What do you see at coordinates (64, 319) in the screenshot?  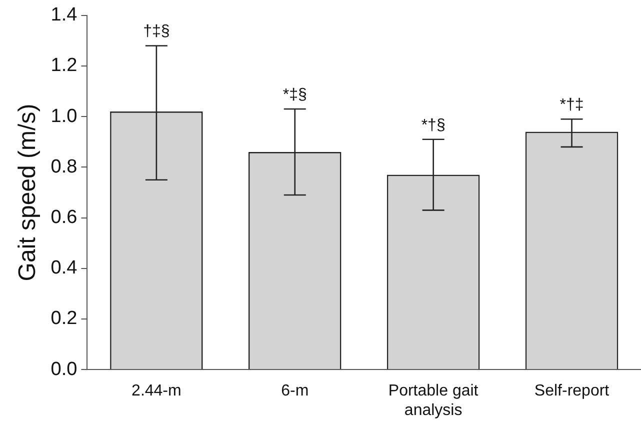 I see `y-tick-label: 0.2` at bounding box center [64, 319].